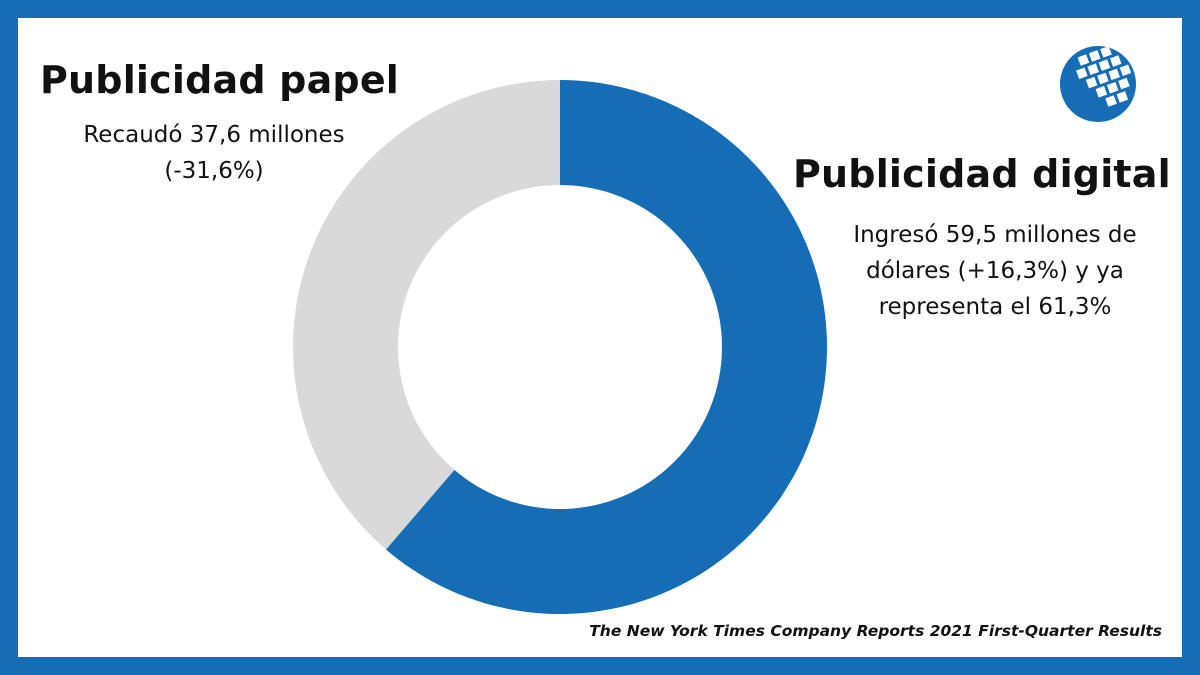 Image resolution: width=1200 pixels, height=675 pixels. I want to click on print-ad-title: Publicidad papel, so click(220, 80).